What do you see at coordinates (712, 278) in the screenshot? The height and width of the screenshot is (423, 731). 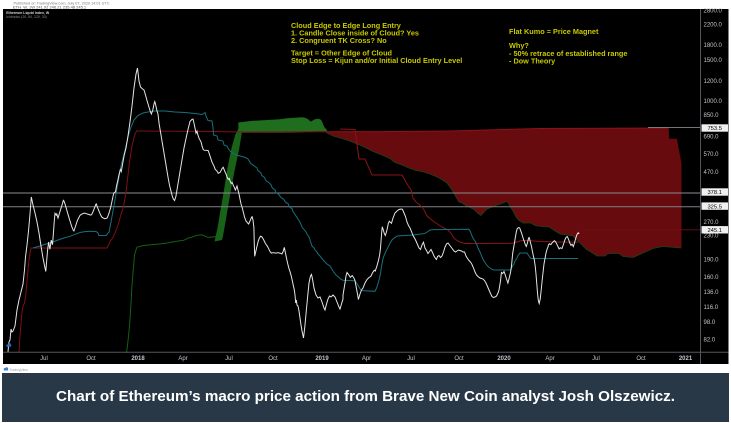 I see `svg-text: 160.0` at bounding box center [712, 278].